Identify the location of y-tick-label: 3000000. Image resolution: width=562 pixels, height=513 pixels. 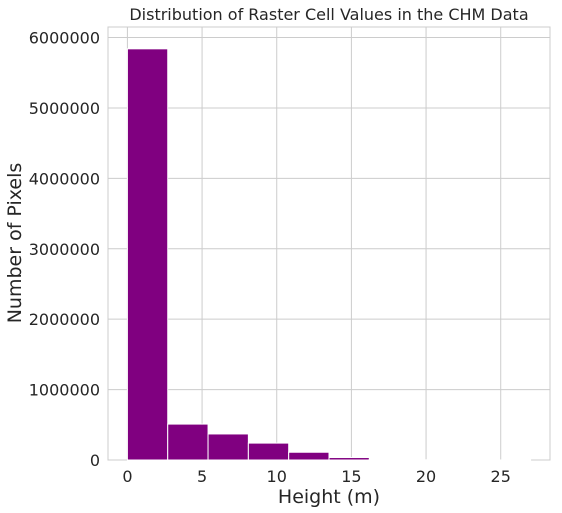
(64, 249).